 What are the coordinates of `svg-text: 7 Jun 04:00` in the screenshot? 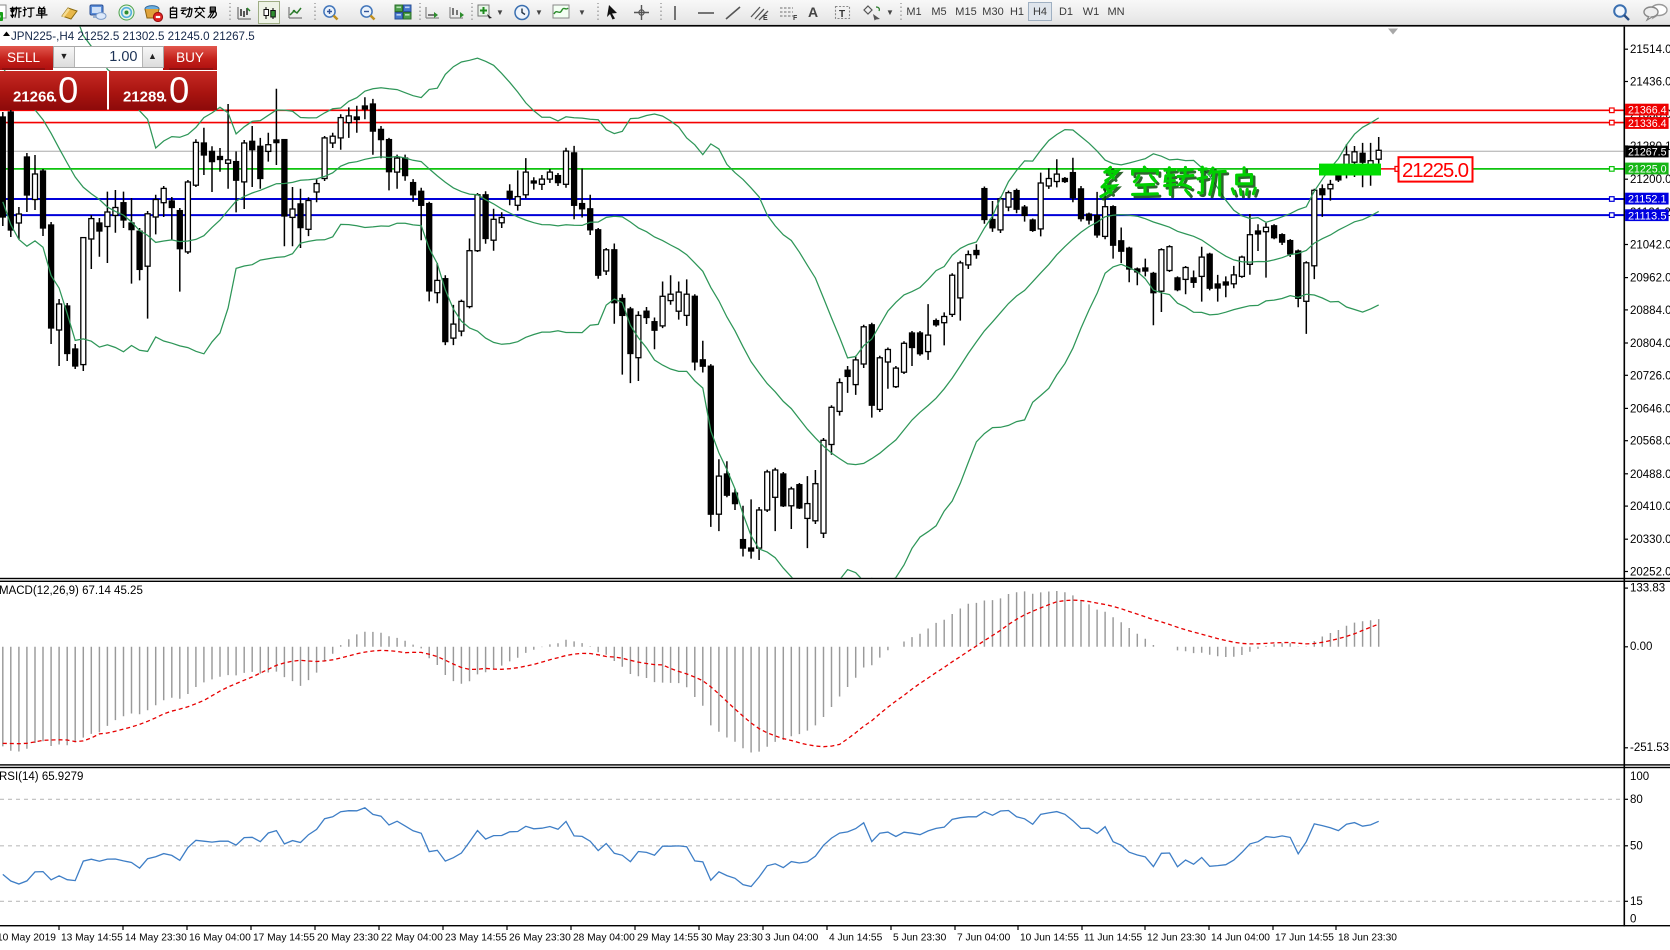 It's located at (984, 938).